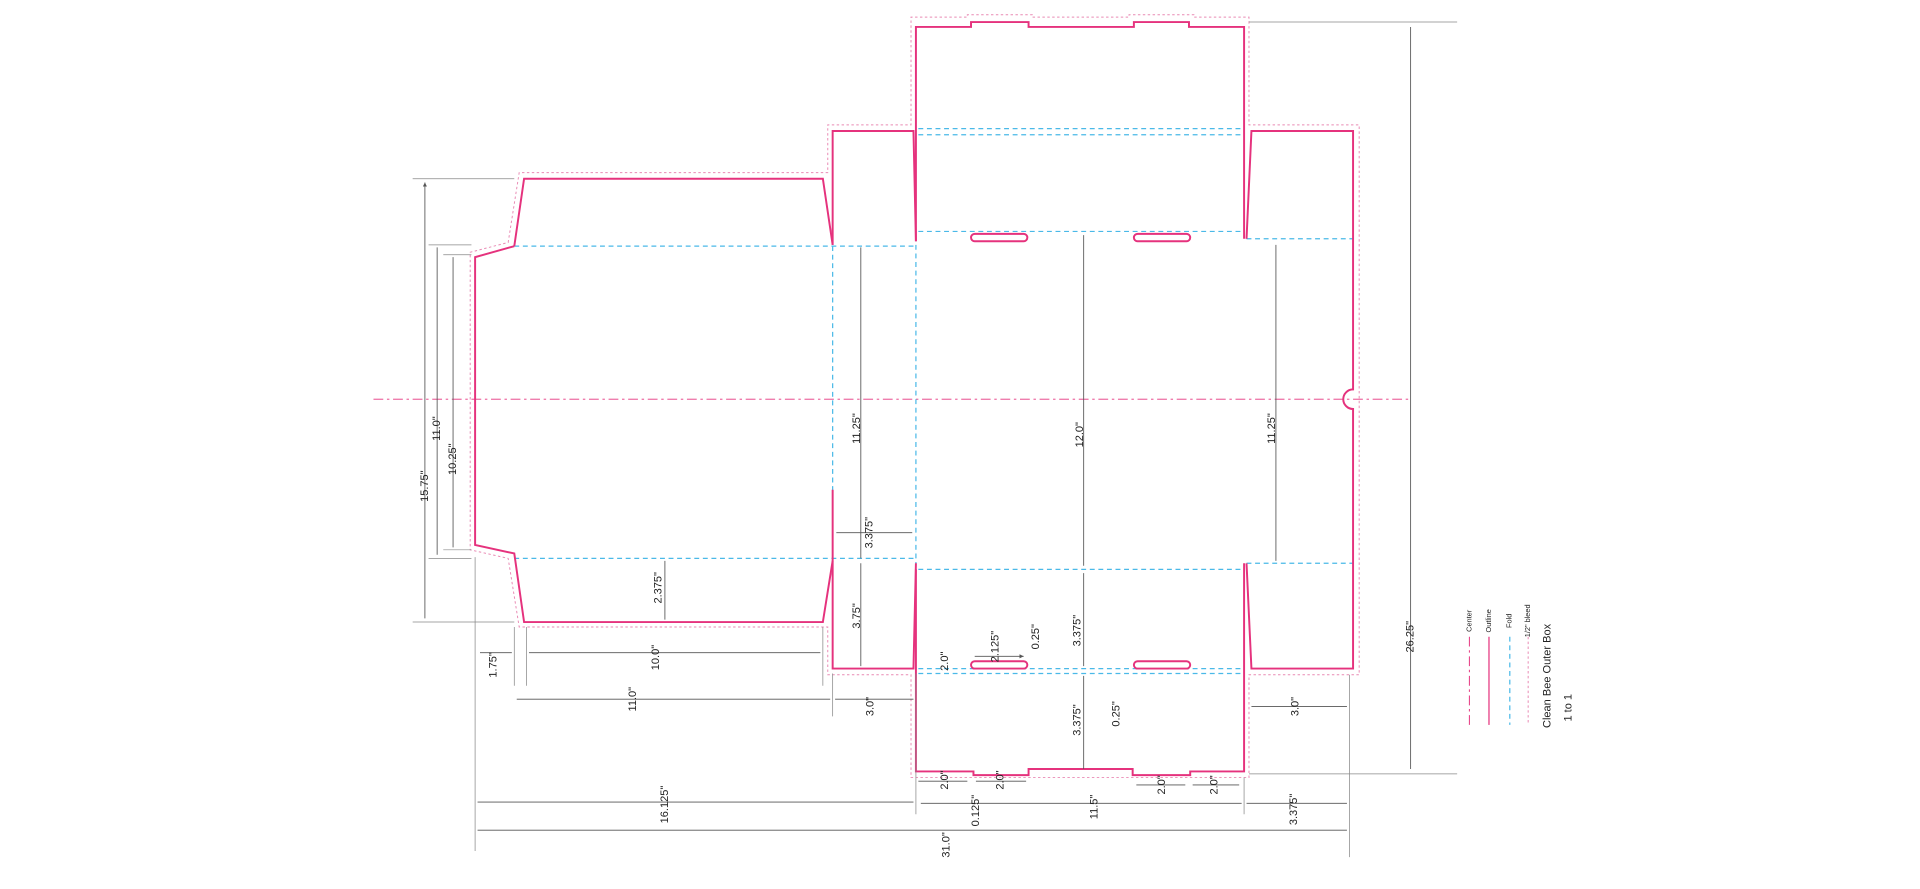  I want to click on legend-item: Outline, so click(1488, 620).